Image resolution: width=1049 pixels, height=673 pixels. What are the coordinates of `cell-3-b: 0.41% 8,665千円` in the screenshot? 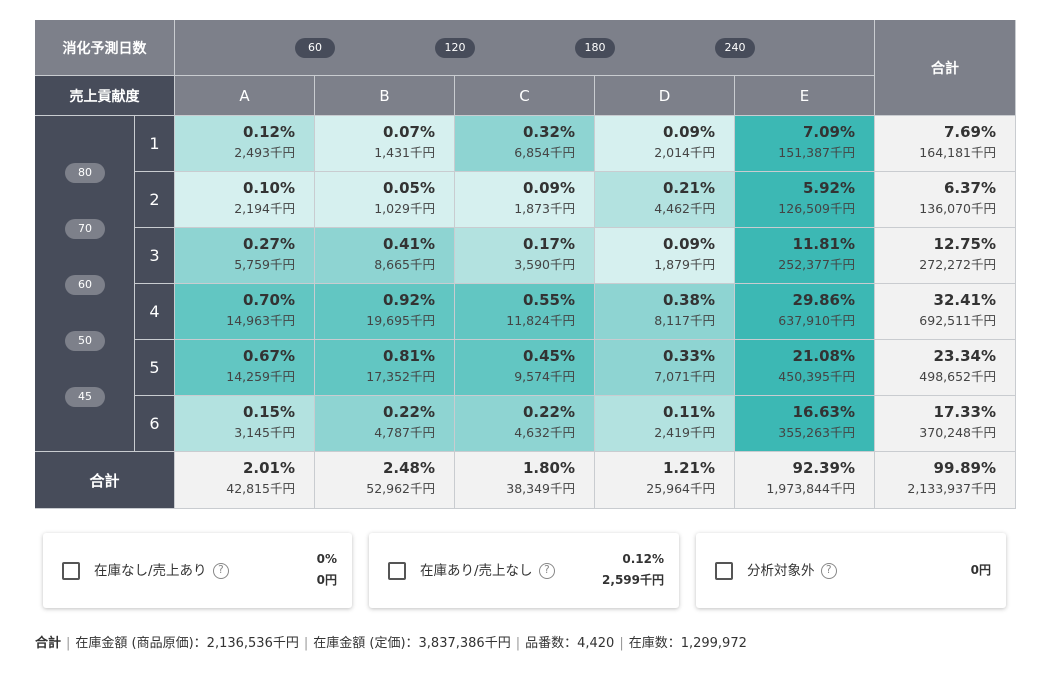 It's located at (385, 256).